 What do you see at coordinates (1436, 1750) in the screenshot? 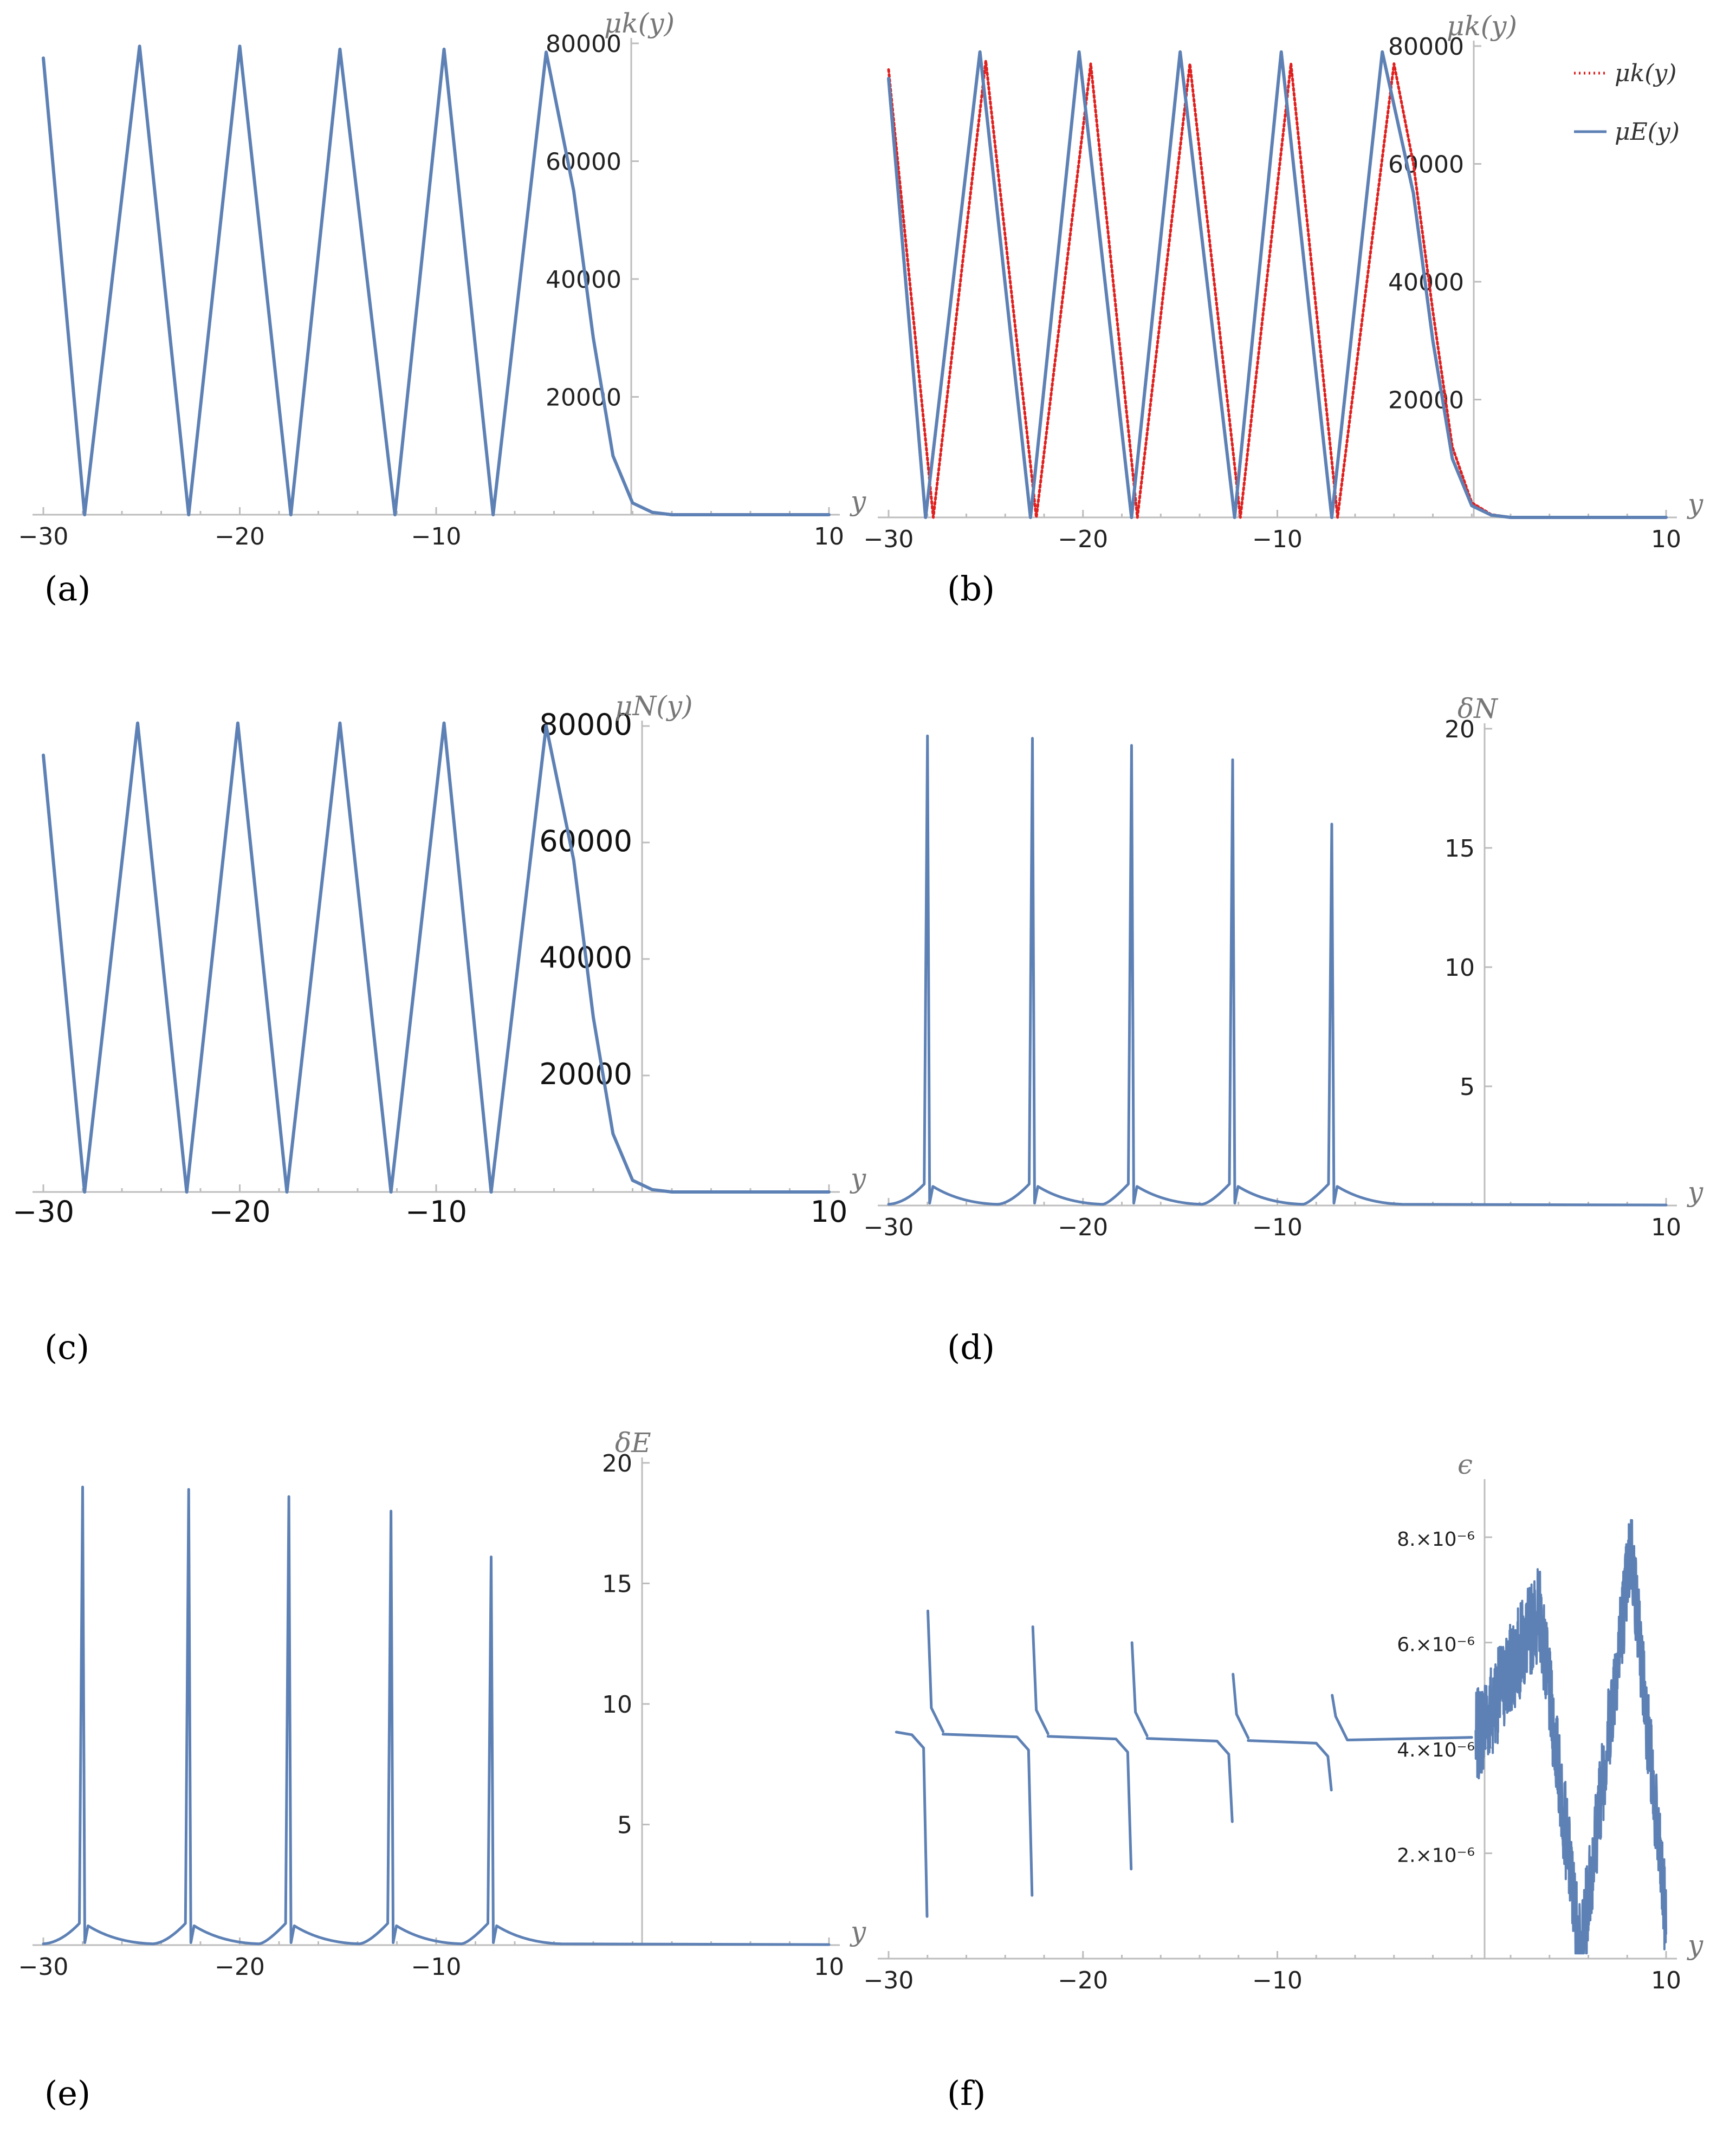
I see `y-tick-label-f: 4.×10⁻⁶` at bounding box center [1436, 1750].